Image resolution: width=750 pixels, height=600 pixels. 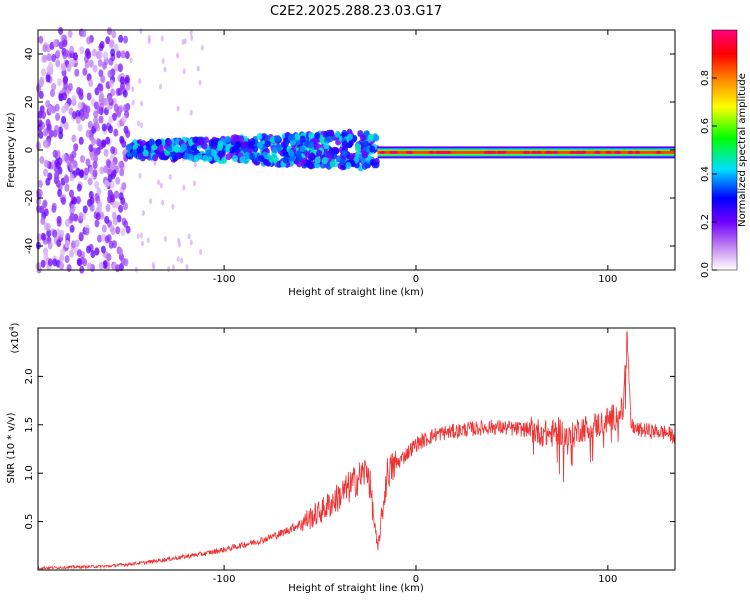 What do you see at coordinates (29, 102) in the screenshot?
I see `y-tick-label: 20` at bounding box center [29, 102].